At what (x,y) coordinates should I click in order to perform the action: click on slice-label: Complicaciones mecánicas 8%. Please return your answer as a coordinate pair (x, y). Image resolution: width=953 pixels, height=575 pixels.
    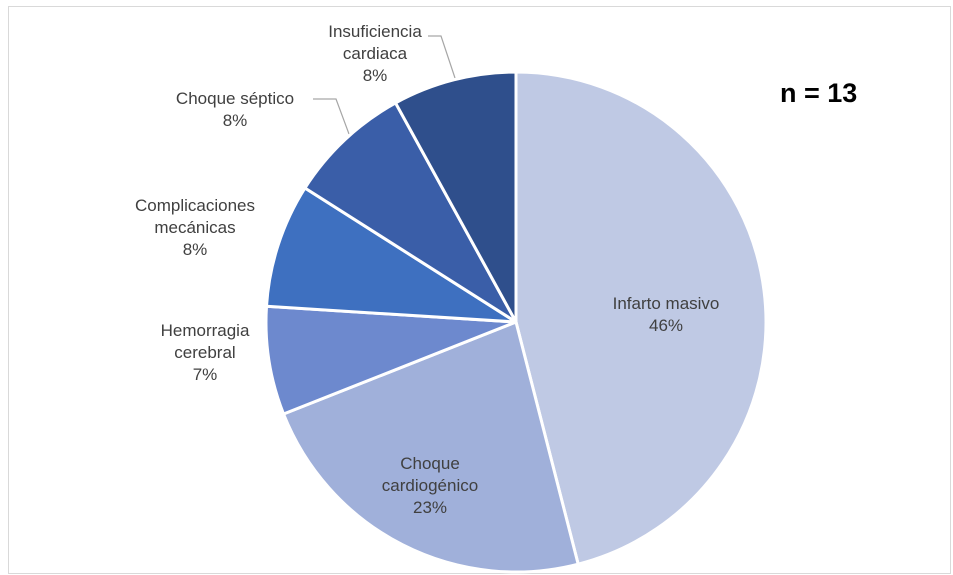
    Looking at the image, I should click on (195, 228).